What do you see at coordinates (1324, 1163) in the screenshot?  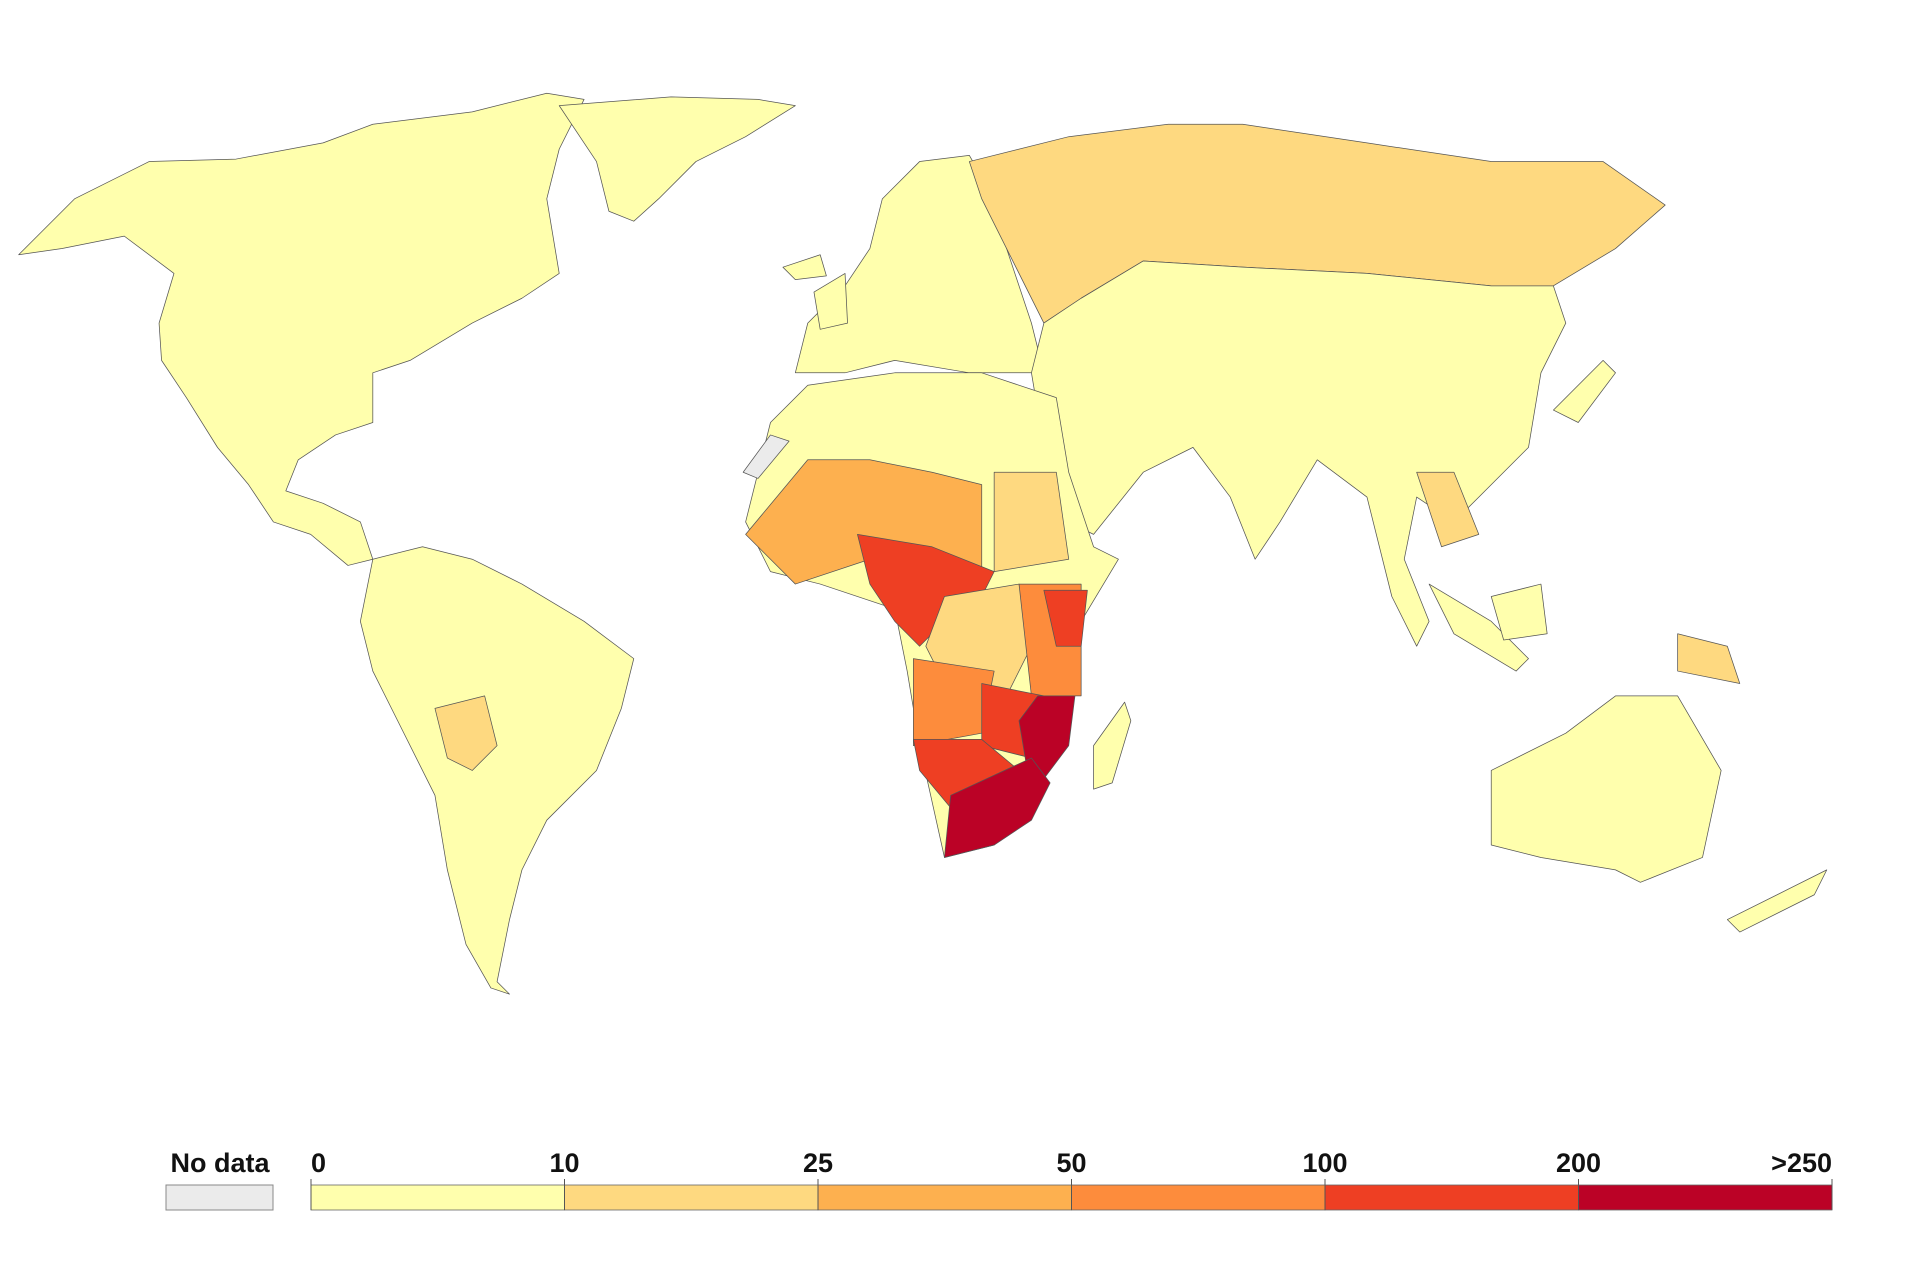 I see `legend-tick-label: 100` at bounding box center [1324, 1163].